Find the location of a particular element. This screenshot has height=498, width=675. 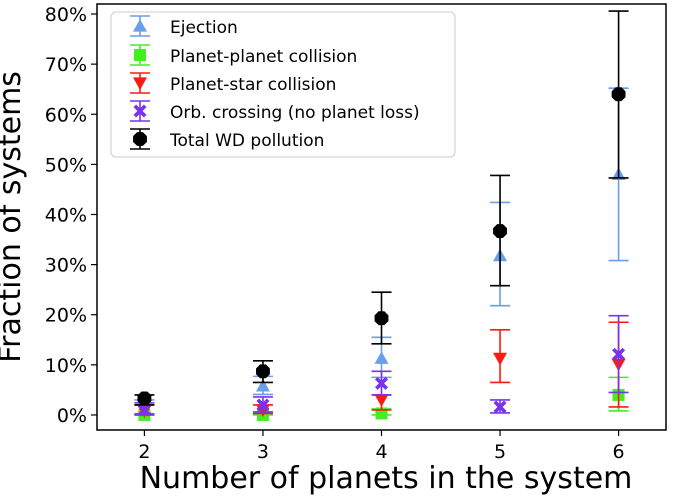

legend-marker-total-wd-pollution is located at coordinates (140, 139).